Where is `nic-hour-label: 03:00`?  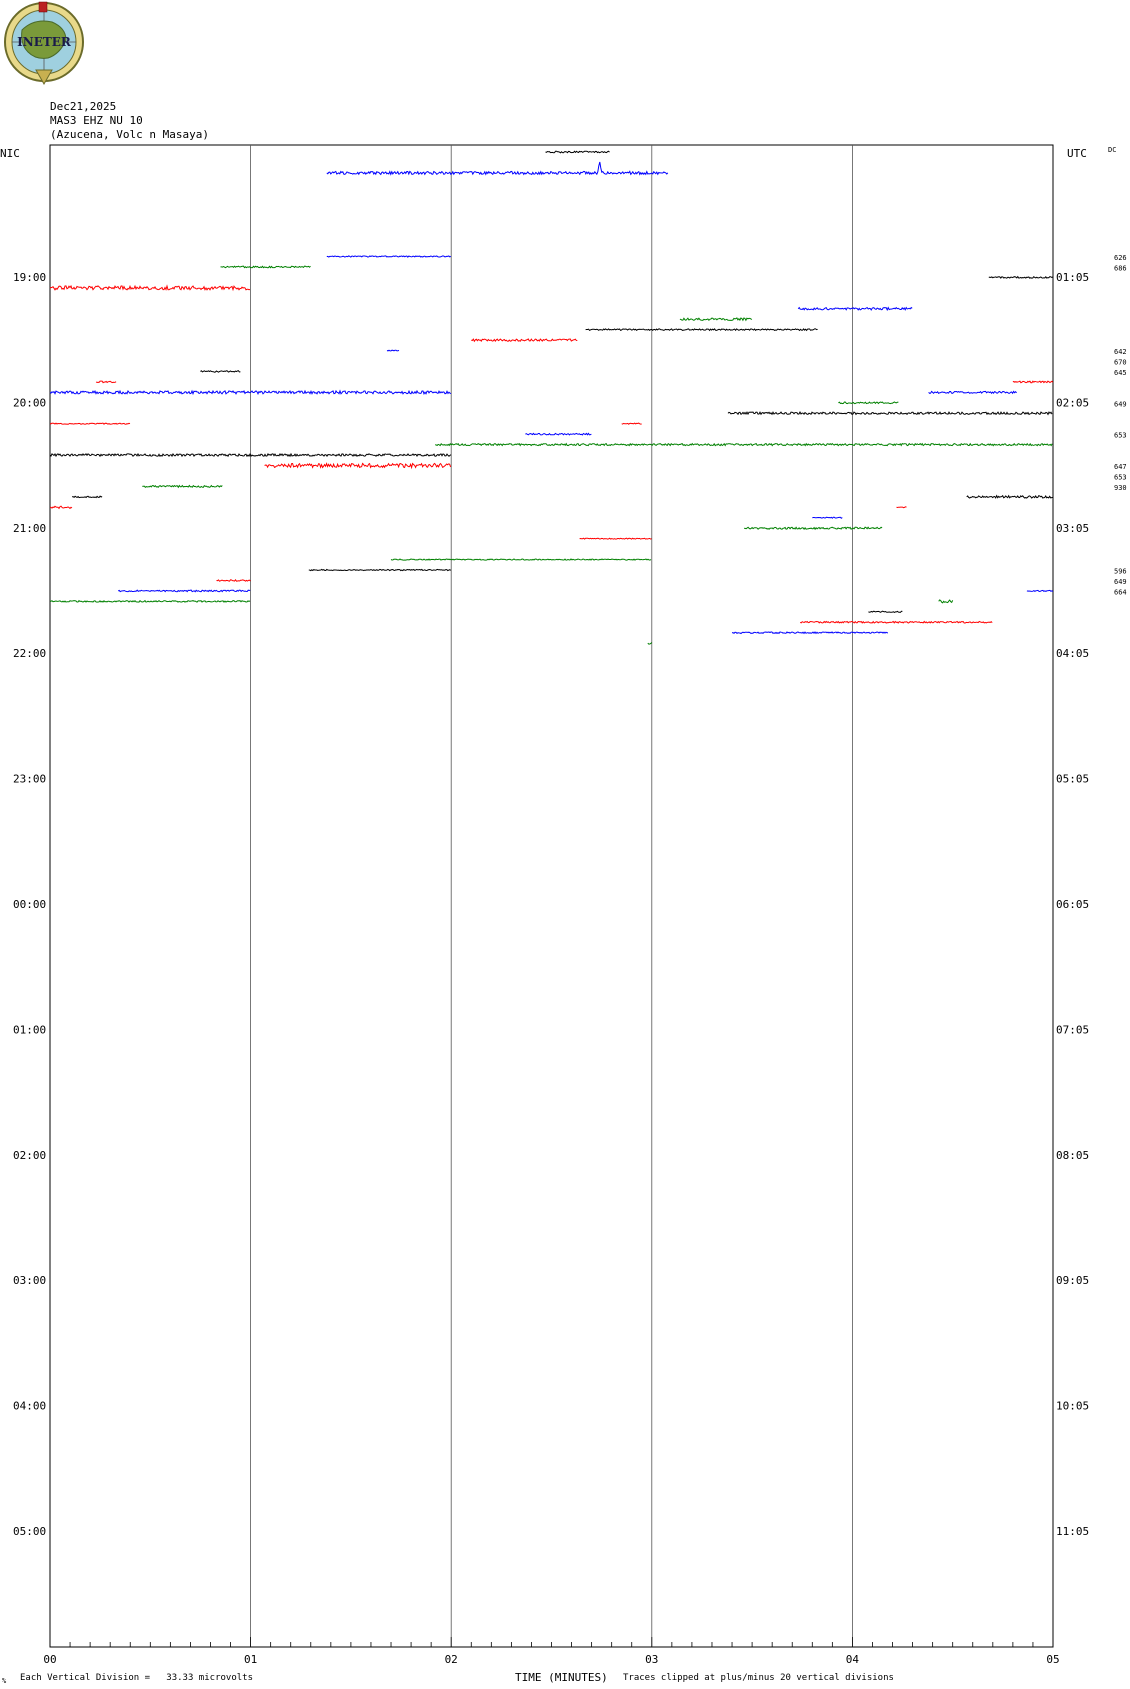
nic-hour-label: 03:00 is located at coordinates (29, 1280).